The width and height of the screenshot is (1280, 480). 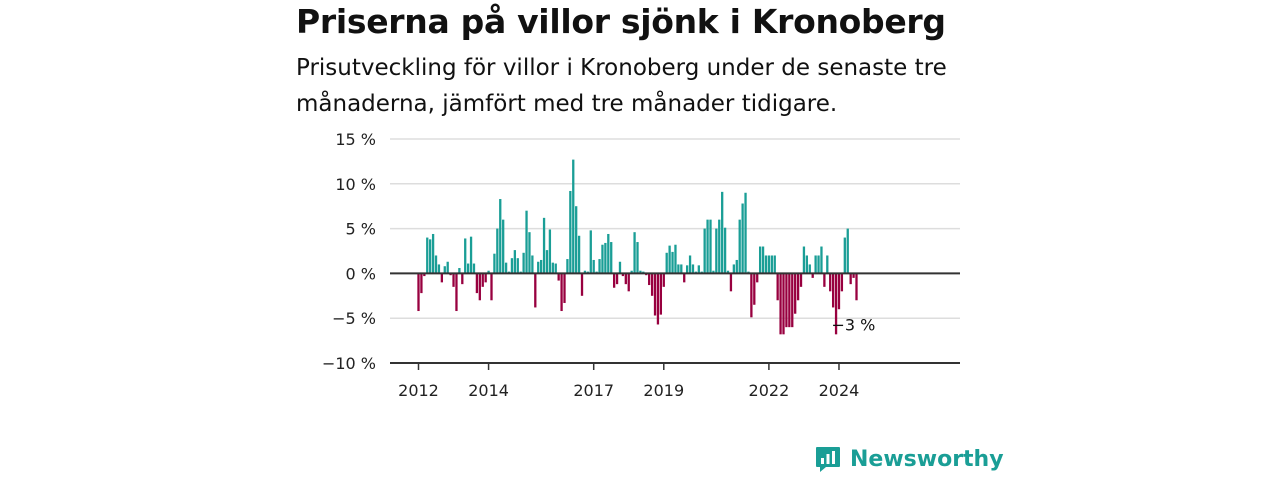 I want to click on last-value-label: −3 %, so click(x=854, y=324).